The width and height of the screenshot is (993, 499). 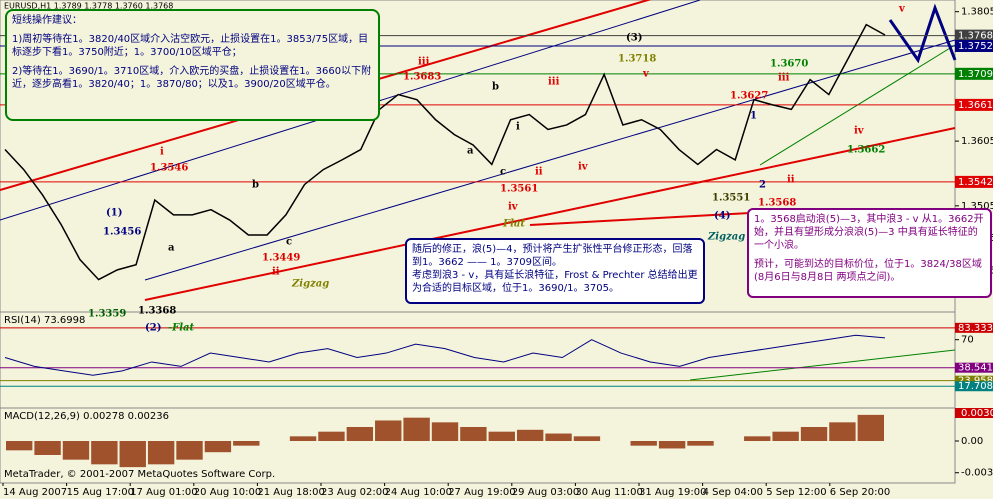 I want to click on wave-label: 1.3683, so click(x=422, y=77).